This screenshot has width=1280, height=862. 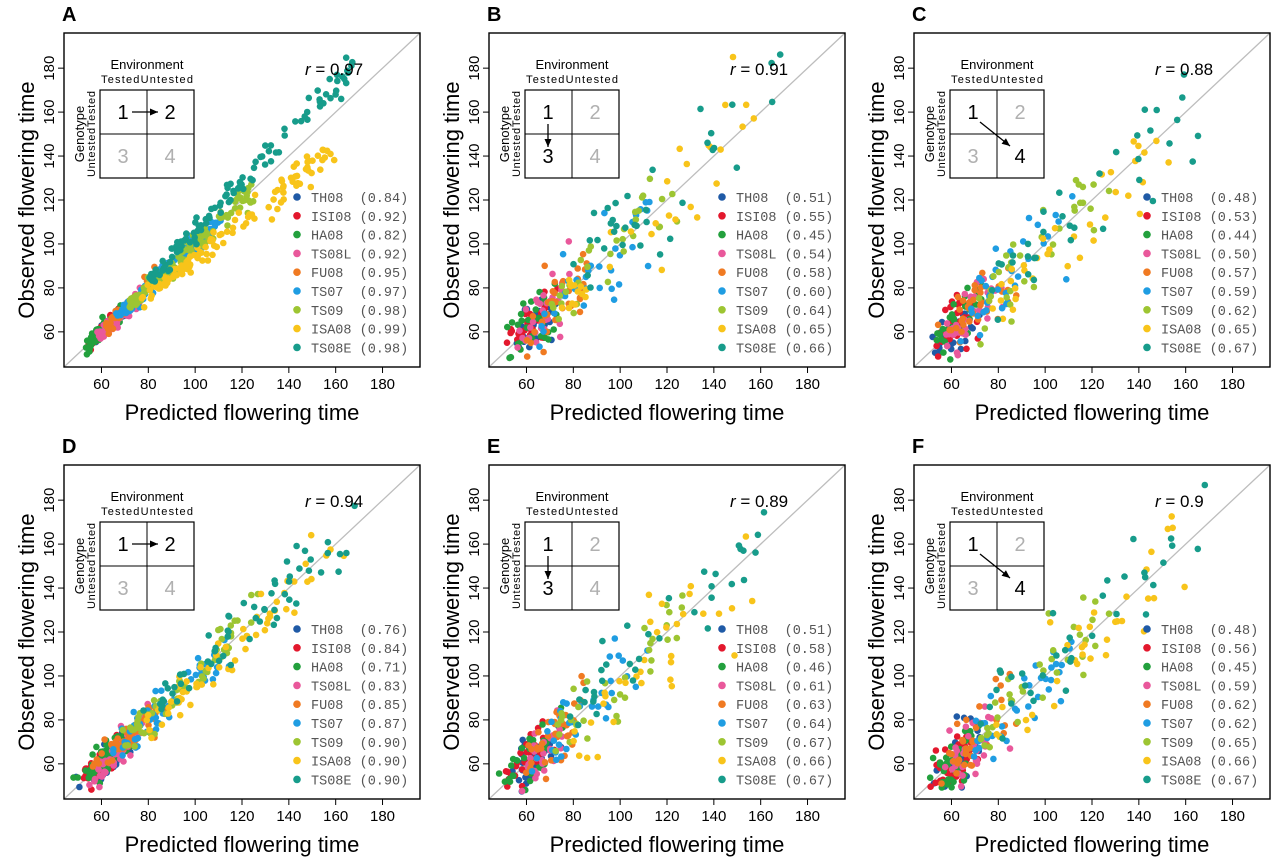 I want to click on y-tick-label: 180, so click(x=474, y=500).